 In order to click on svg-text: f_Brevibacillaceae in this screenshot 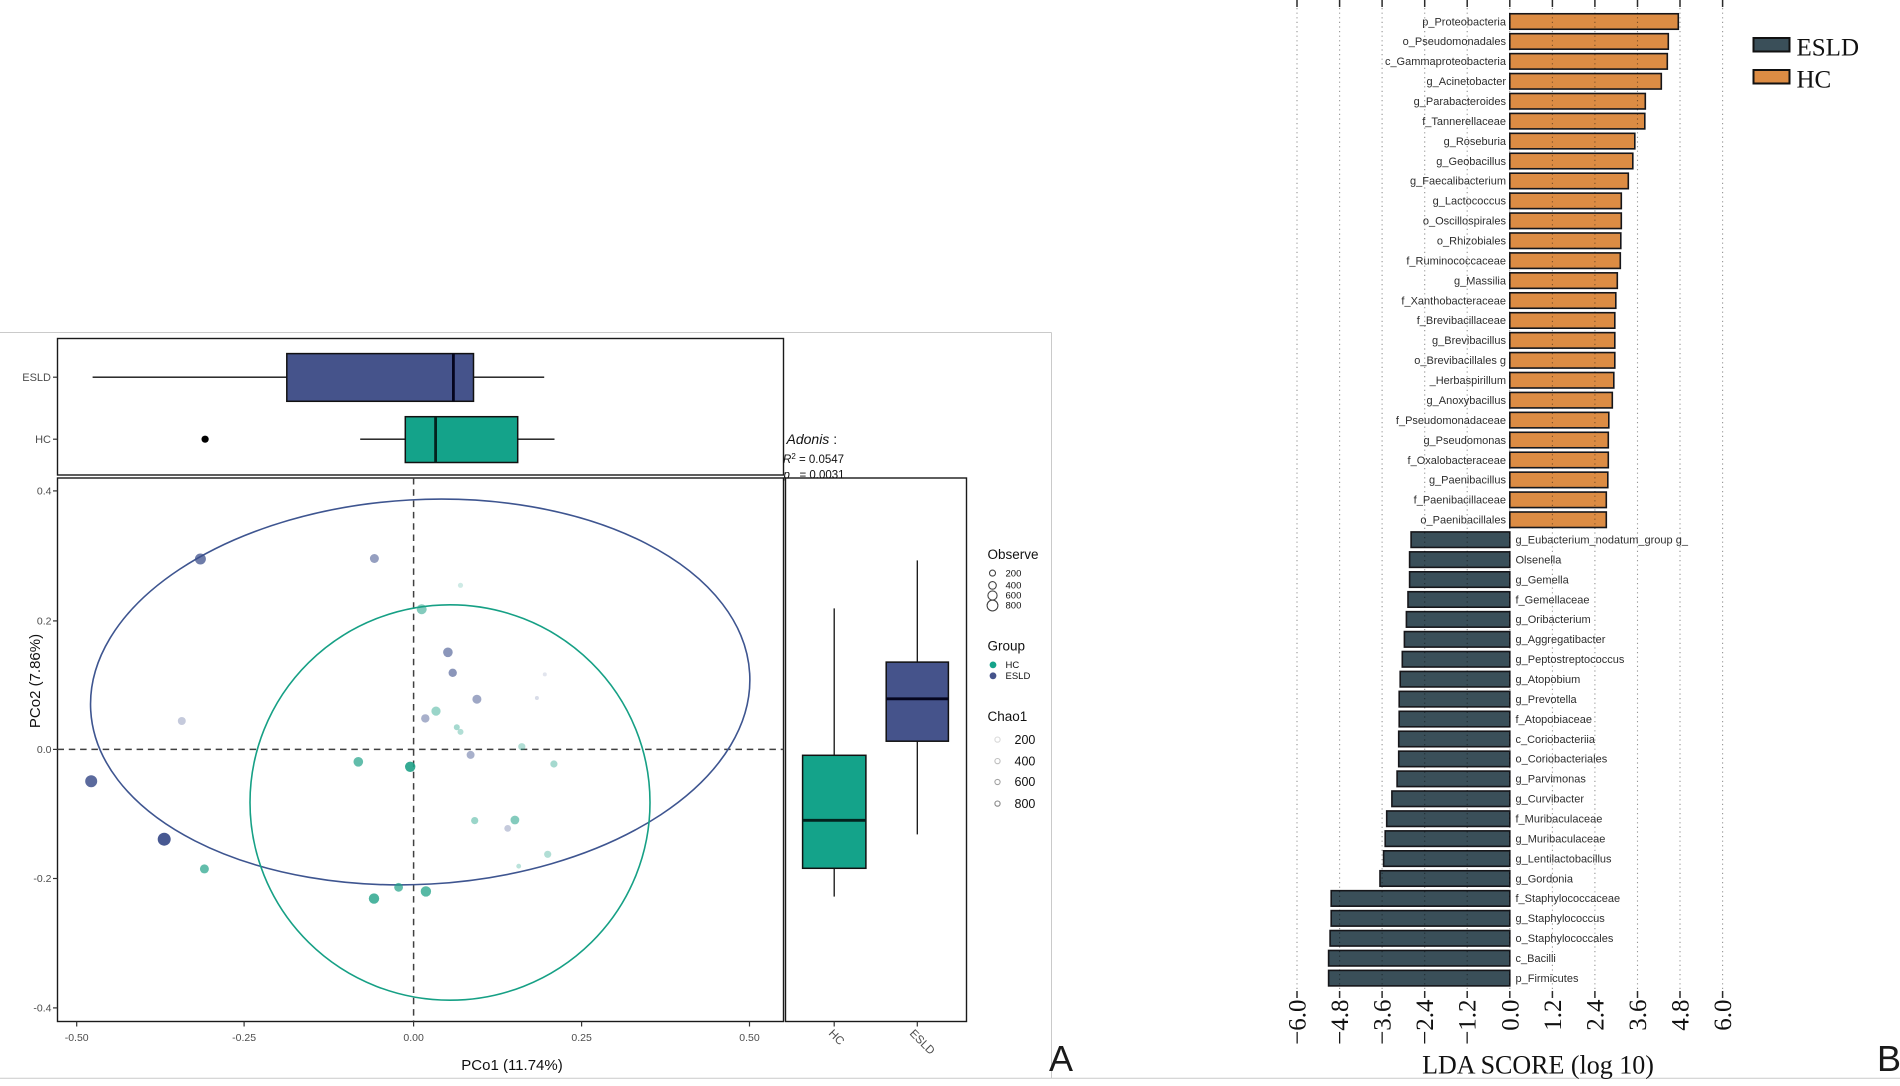, I will do `click(1461, 321)`.